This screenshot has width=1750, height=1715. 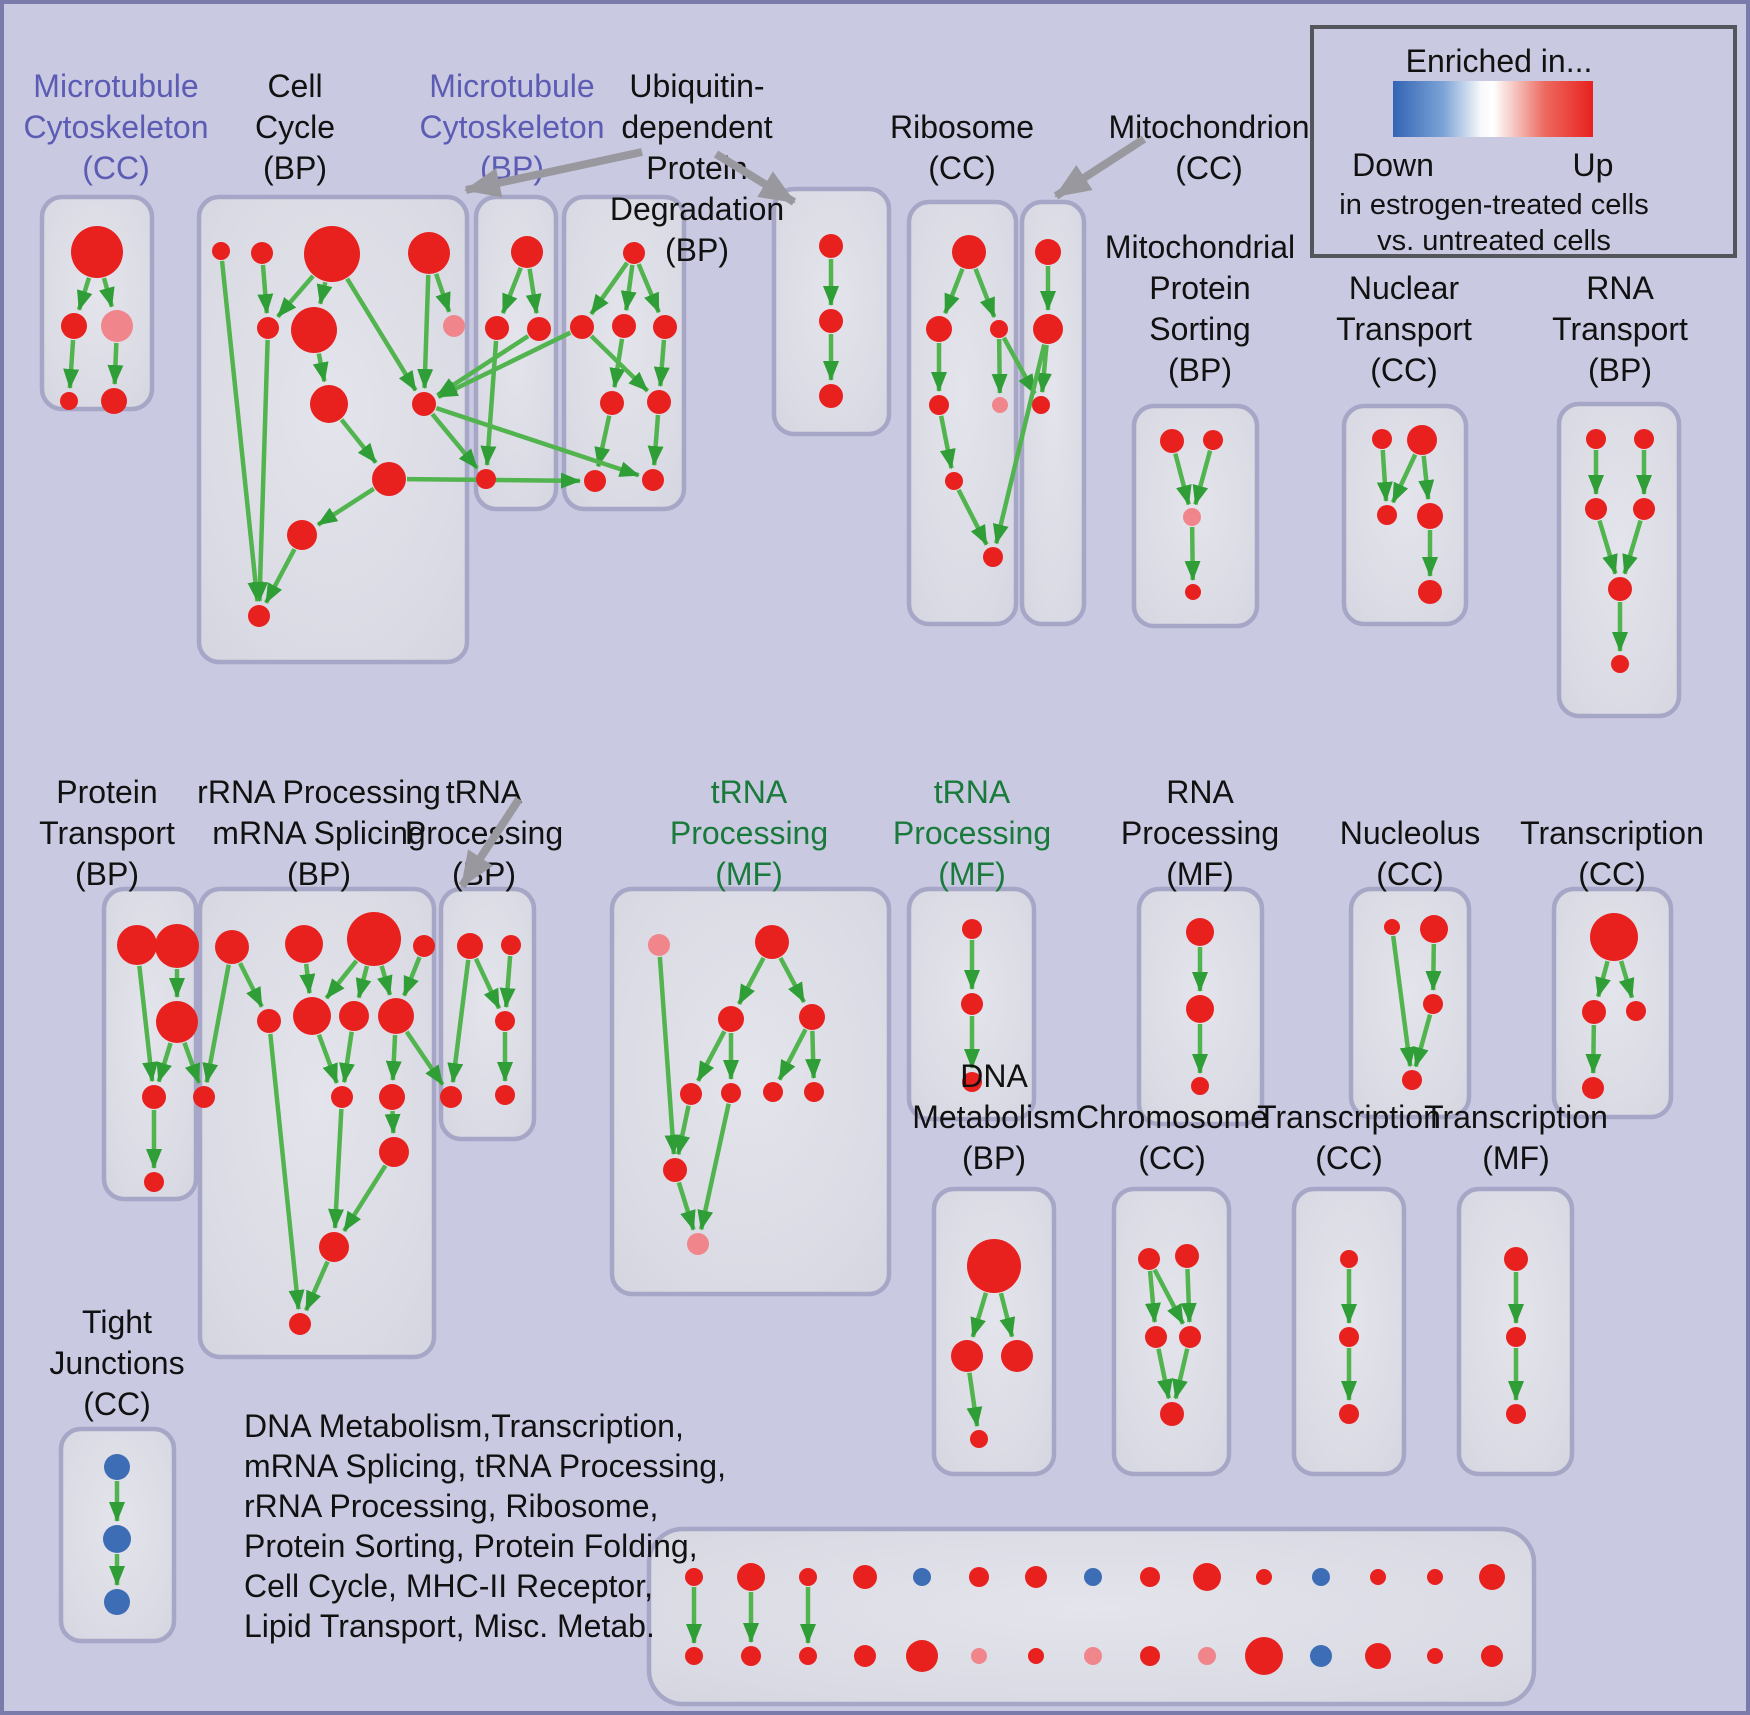 I want to click on group-box-dna-metabolism, so click(x=994, y=1331).